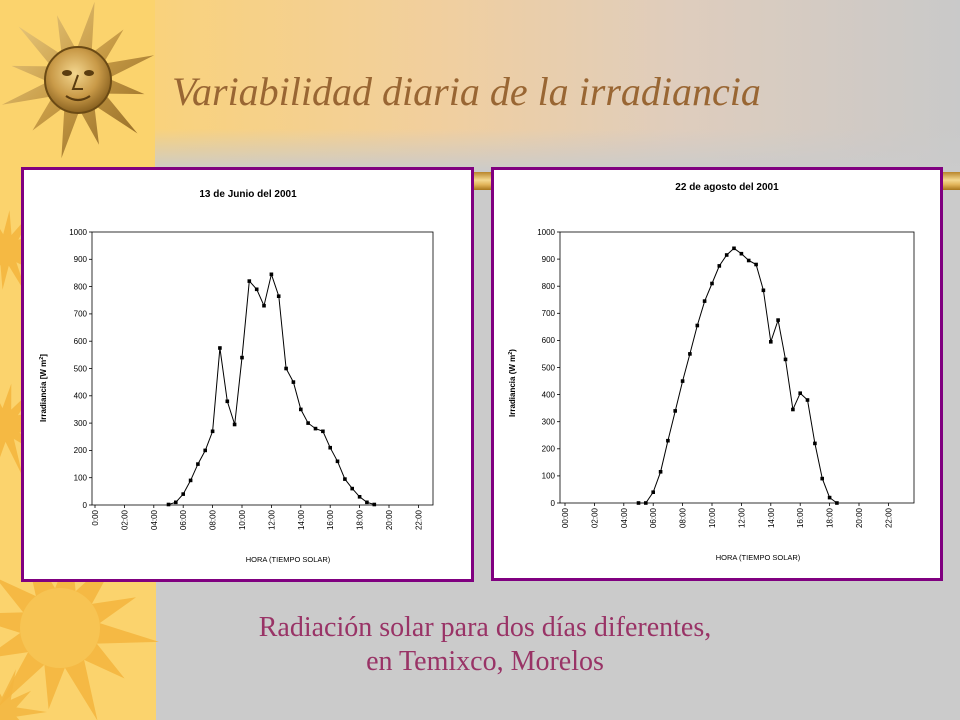  Describe the element at coordinates (727, 187) in the screenshot. I see `chart-title: 22 de agosto del 2001` at that location.